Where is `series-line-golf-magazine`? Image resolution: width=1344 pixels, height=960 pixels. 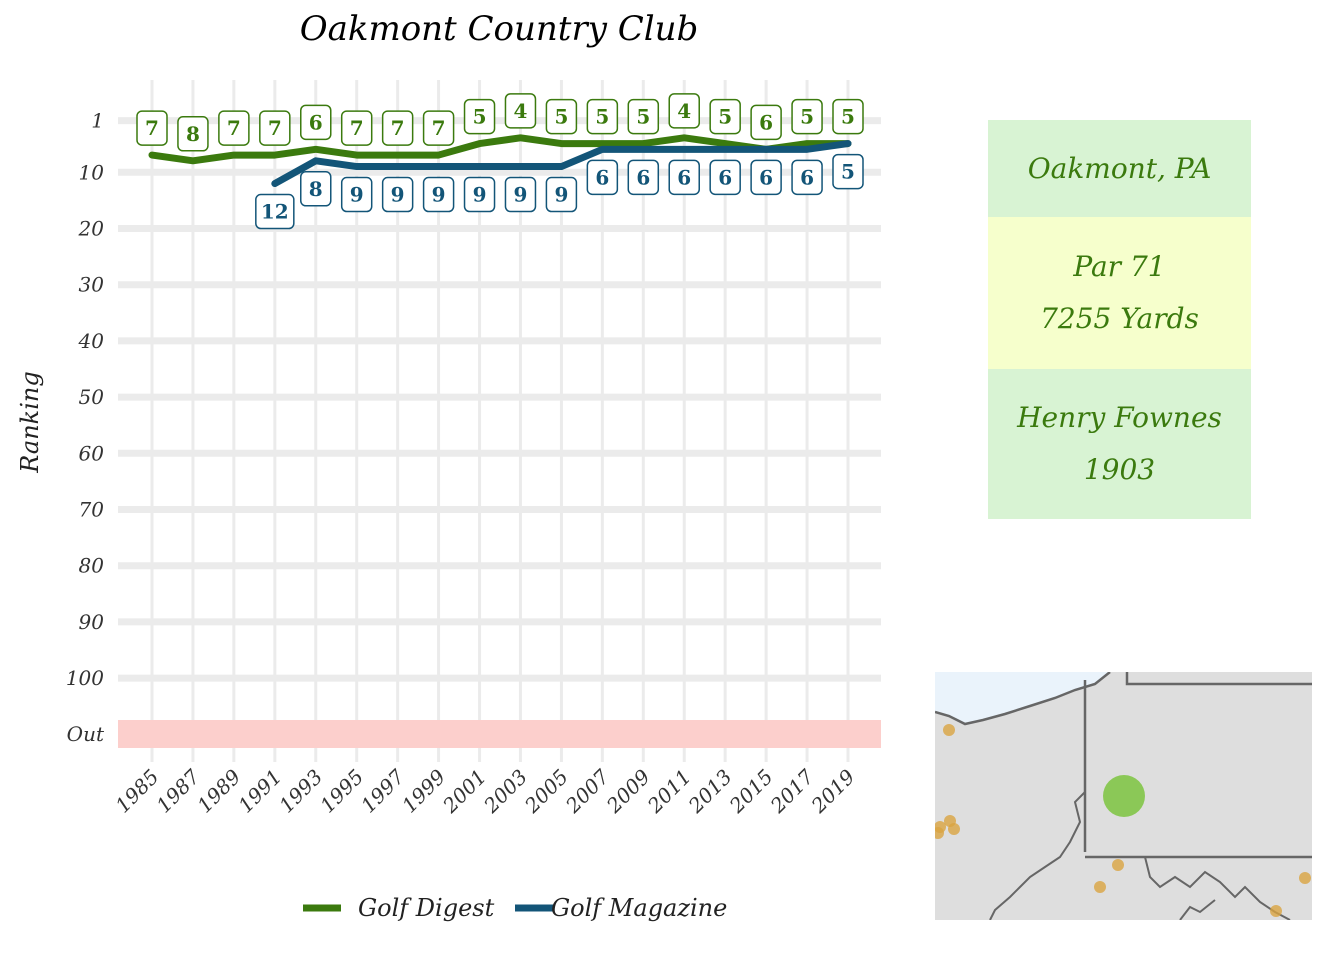 series-line-golf-magazine is located at coordinates (561, 164).